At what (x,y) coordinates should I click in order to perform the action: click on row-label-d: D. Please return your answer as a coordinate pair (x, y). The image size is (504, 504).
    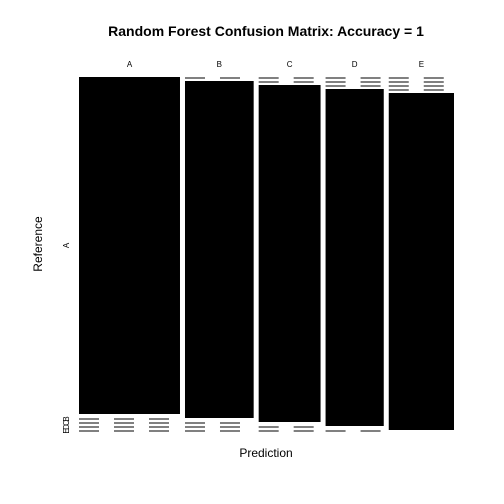
    Looking at the image, I should click on (66, 427).